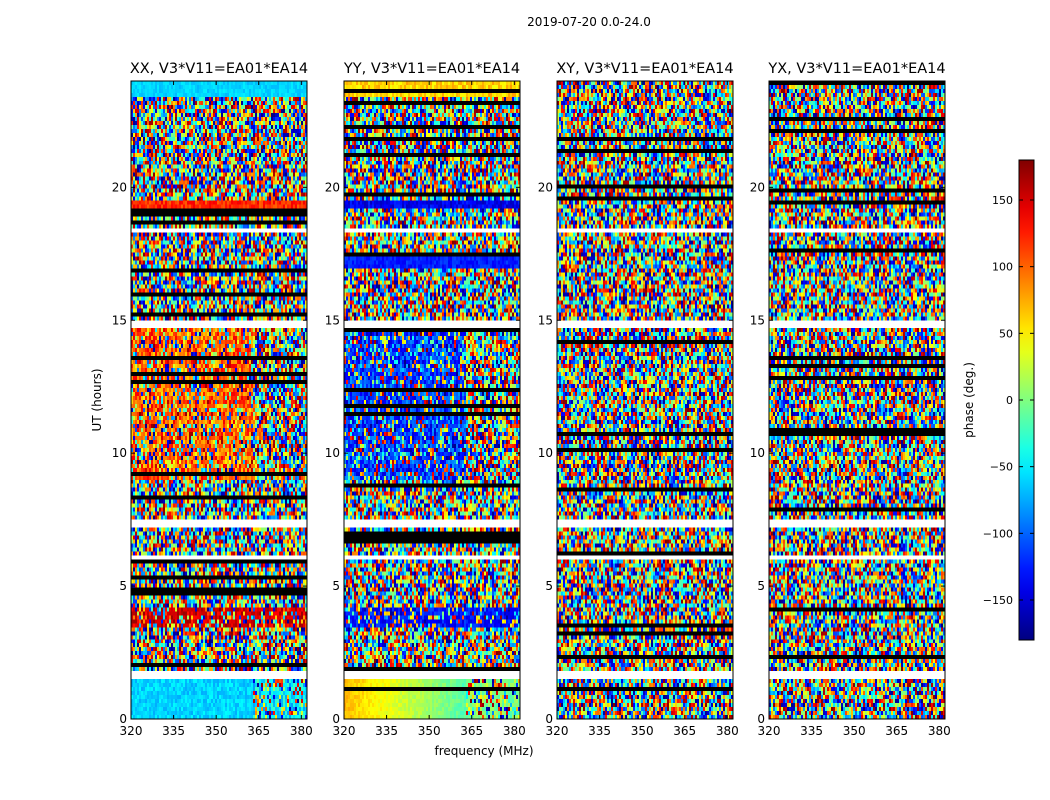 The image size is (1050, 800). I want to click on panel-title: XX, V3*V11=EA01*EA14, so click(219, 69).